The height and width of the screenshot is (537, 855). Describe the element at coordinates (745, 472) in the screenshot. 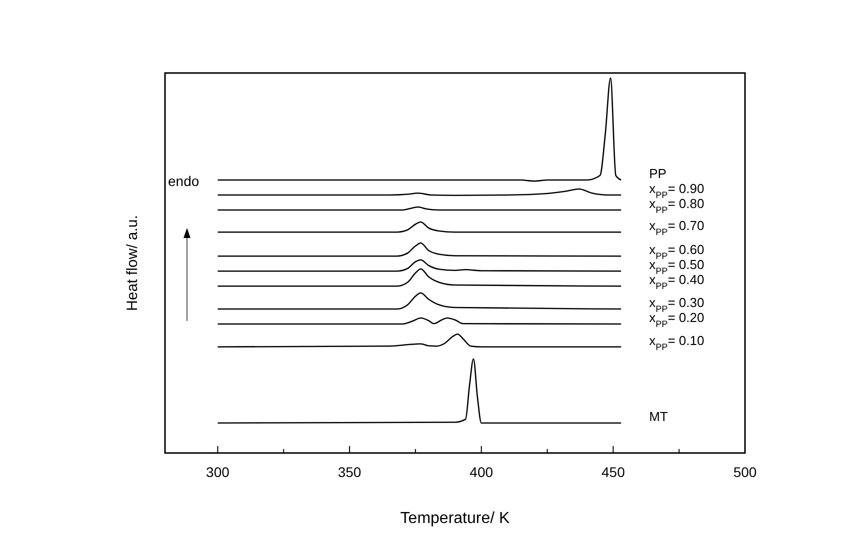

I see `x-tick-label: 500` at that location.